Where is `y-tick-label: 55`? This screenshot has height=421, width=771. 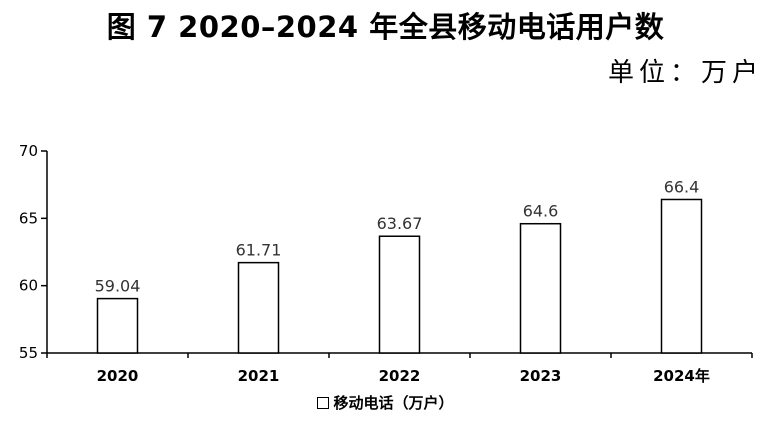 y-tick-label: 55 is located at coordinates (28, 353).